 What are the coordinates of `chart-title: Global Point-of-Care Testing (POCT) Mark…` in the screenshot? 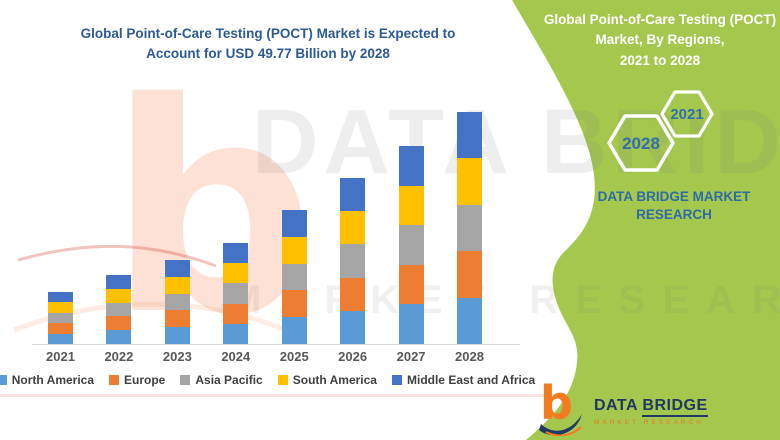 It's located at (268, 44).